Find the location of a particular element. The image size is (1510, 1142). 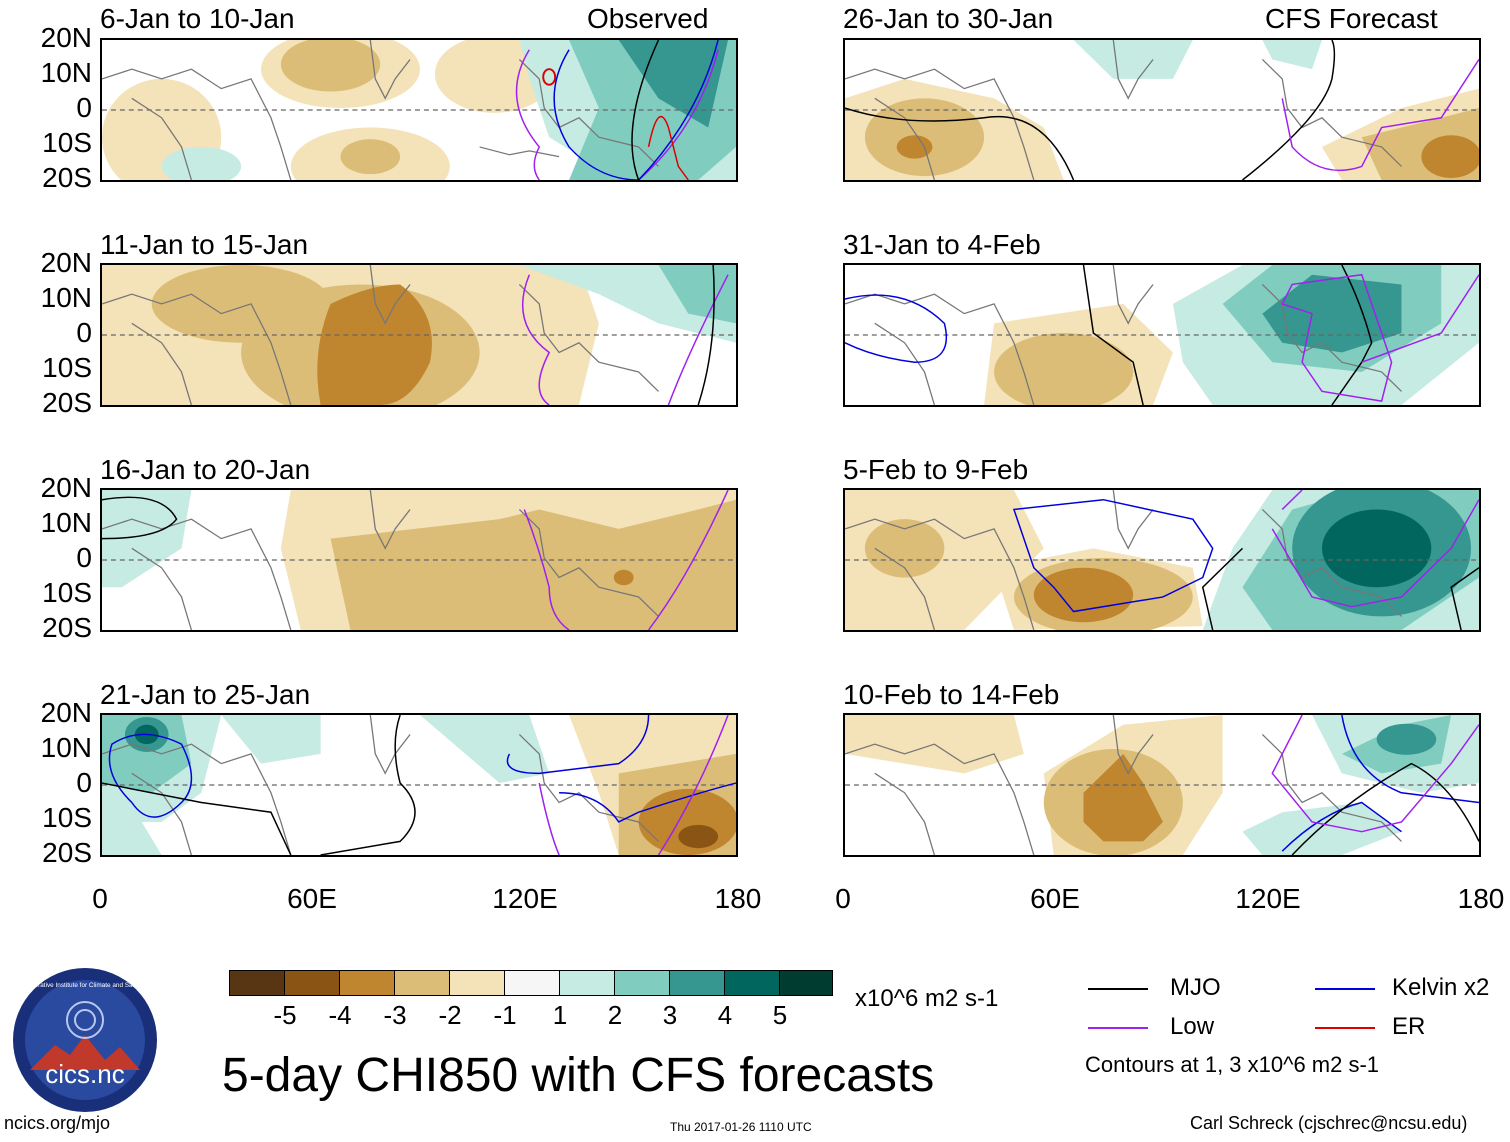

panel-1-source: Observed is located at coordinates (648, 18).